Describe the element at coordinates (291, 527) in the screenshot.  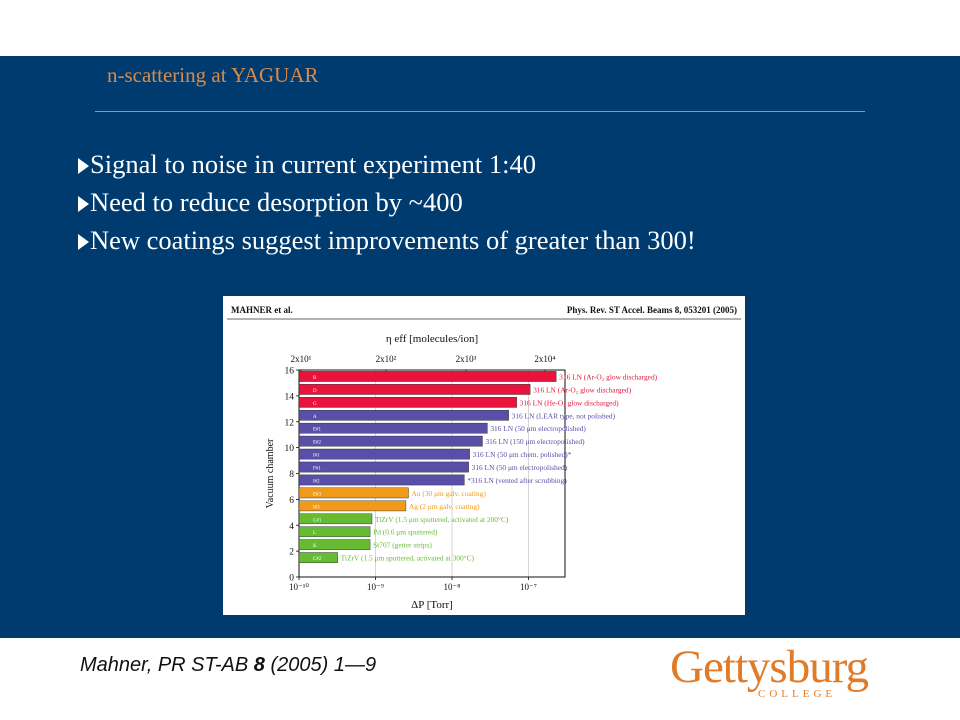
I see `y-axis-tick-label: 4` at that location.